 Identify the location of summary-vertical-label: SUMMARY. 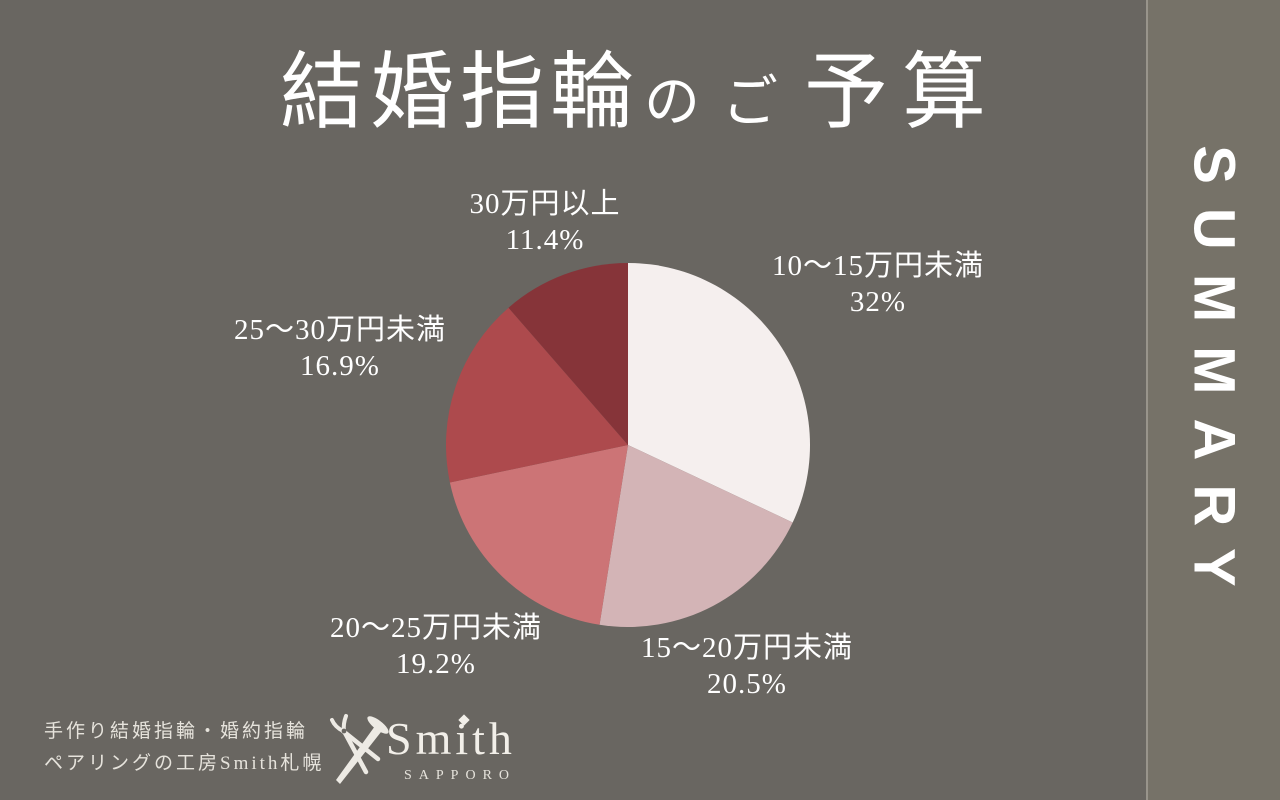
(1214, 378).